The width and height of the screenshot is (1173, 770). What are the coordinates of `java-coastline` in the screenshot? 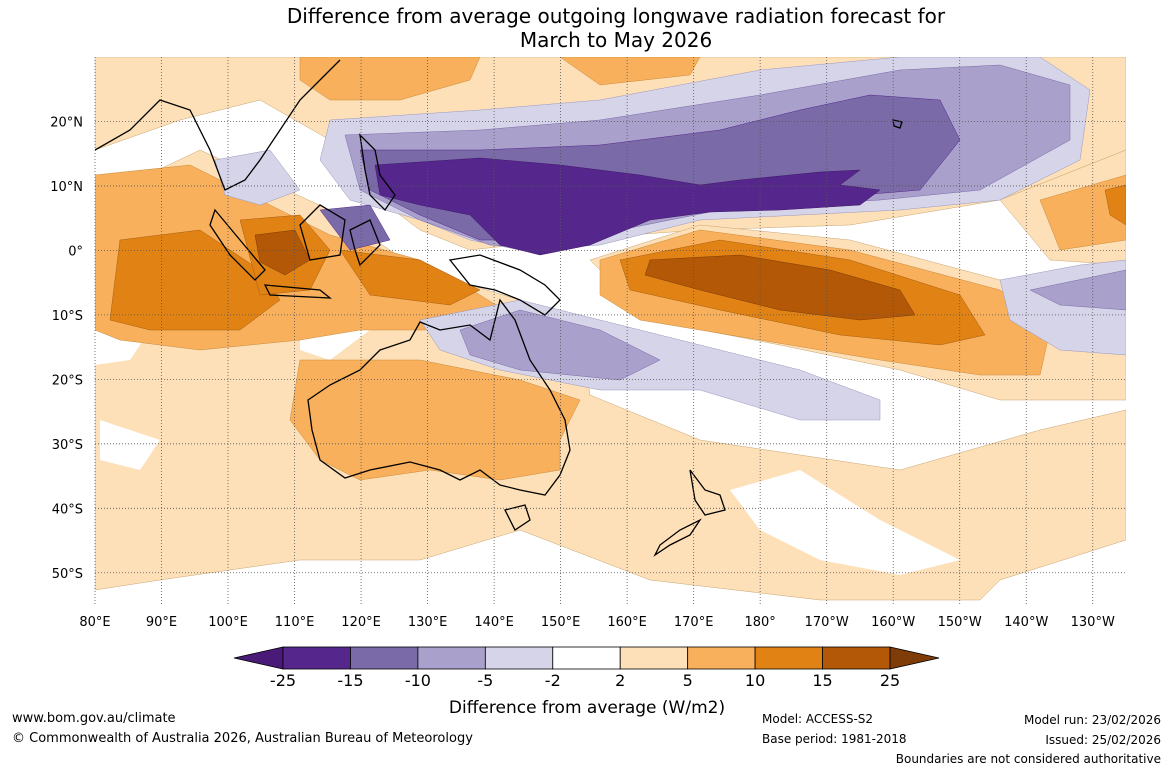 It's located at (297, 291).